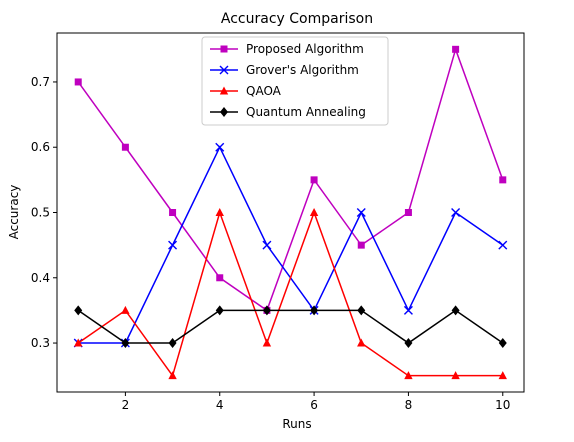 The width and height of the screenshot is (574, 442). I want to click on legend-entry: Quantum Annealing, so click(288, 112).